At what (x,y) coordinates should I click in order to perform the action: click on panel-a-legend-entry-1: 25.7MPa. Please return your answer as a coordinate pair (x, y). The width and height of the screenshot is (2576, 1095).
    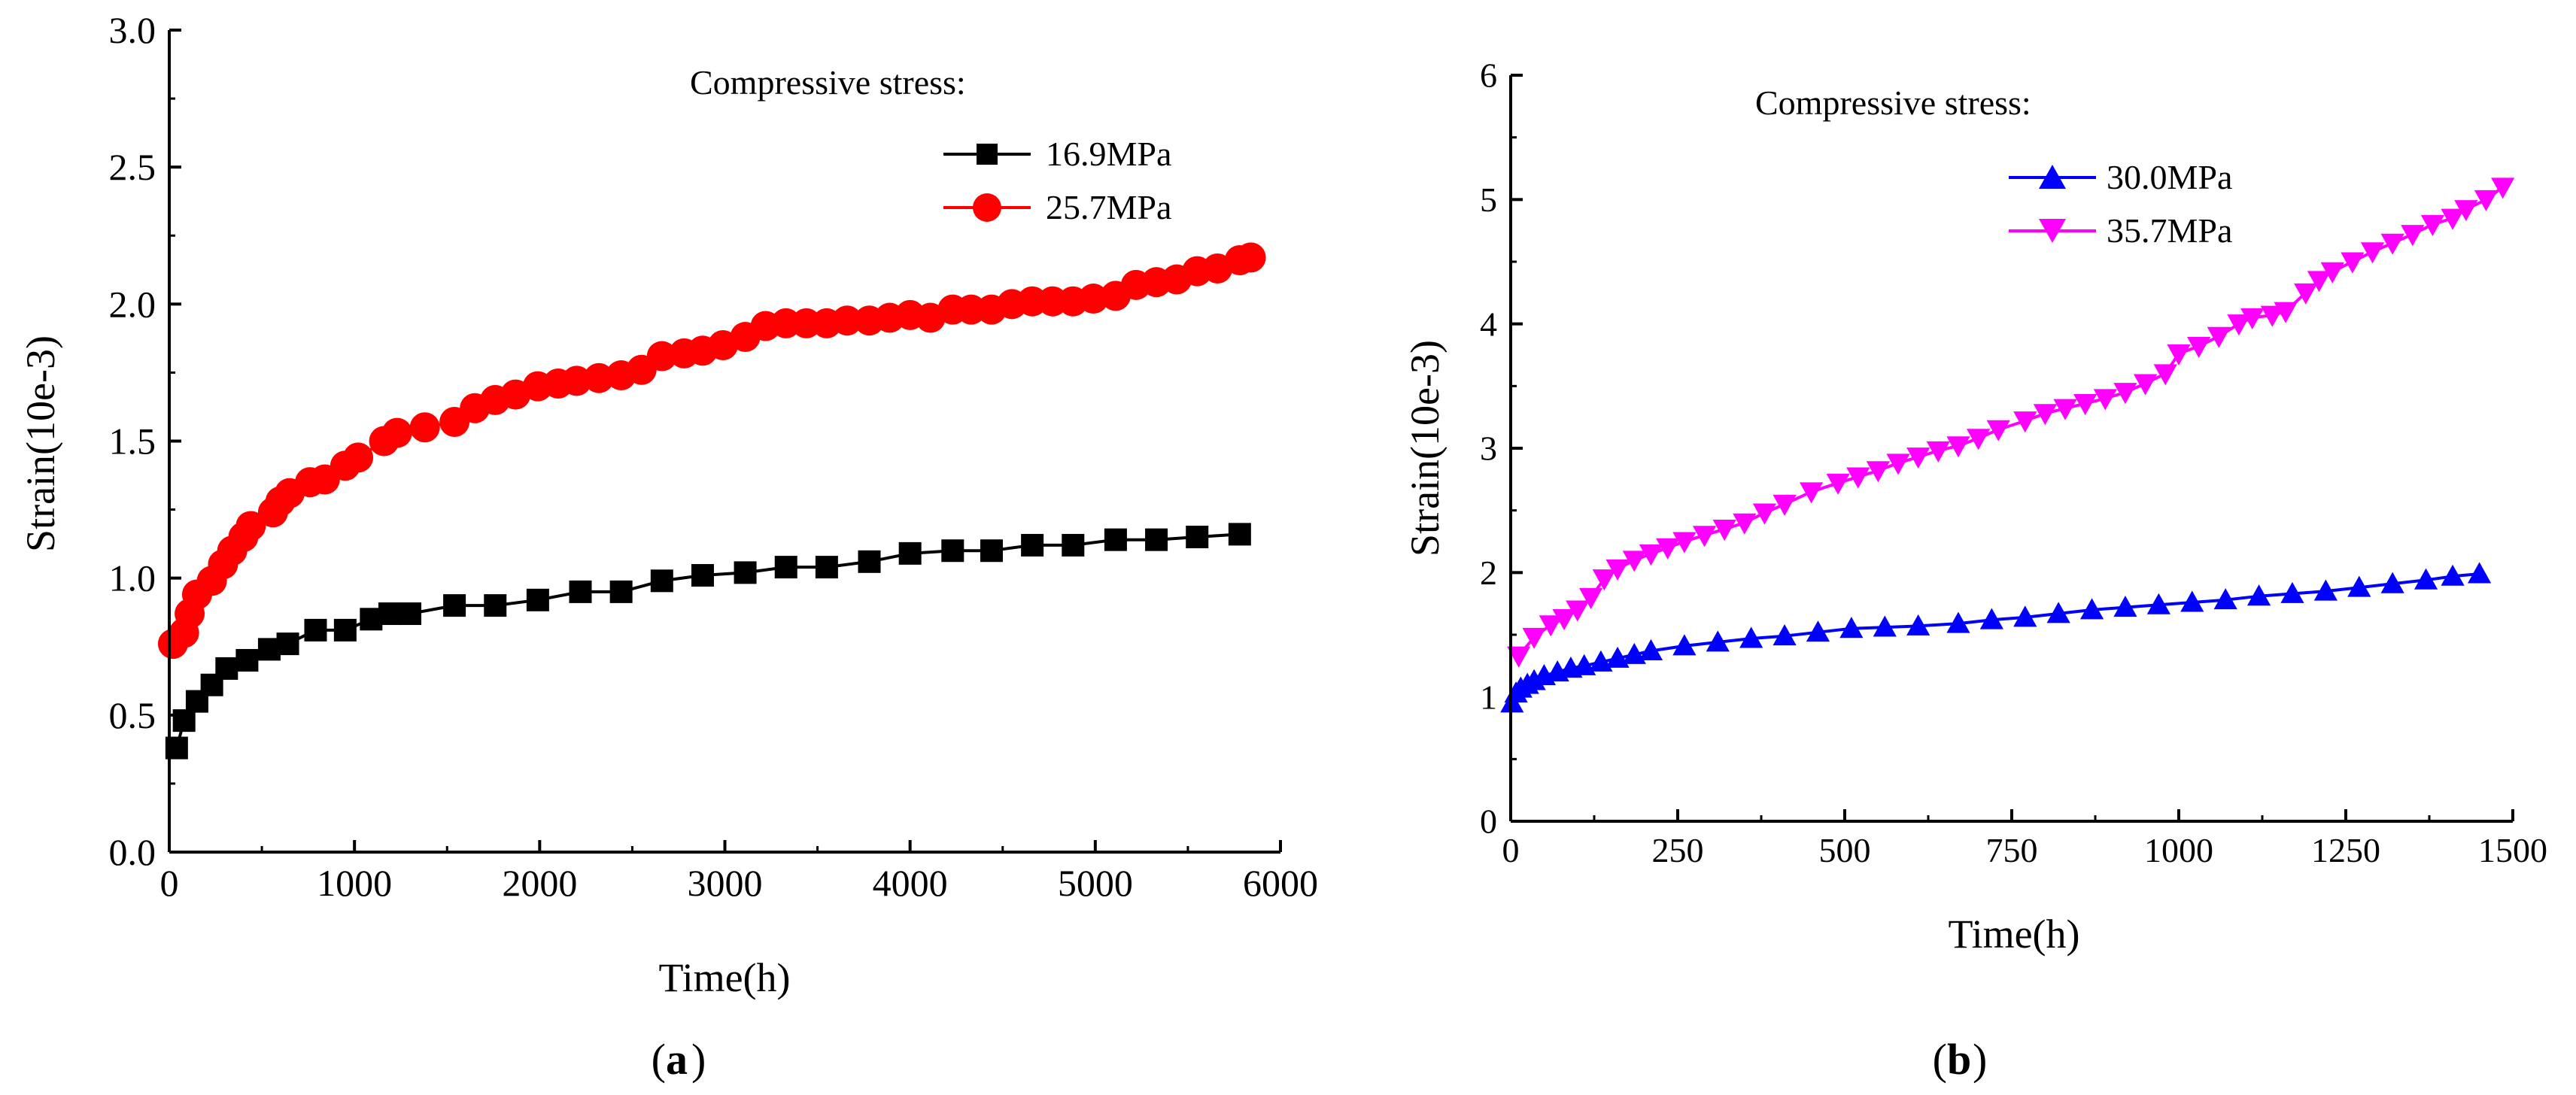
    Looking at the image, I should click on (1057, 207).